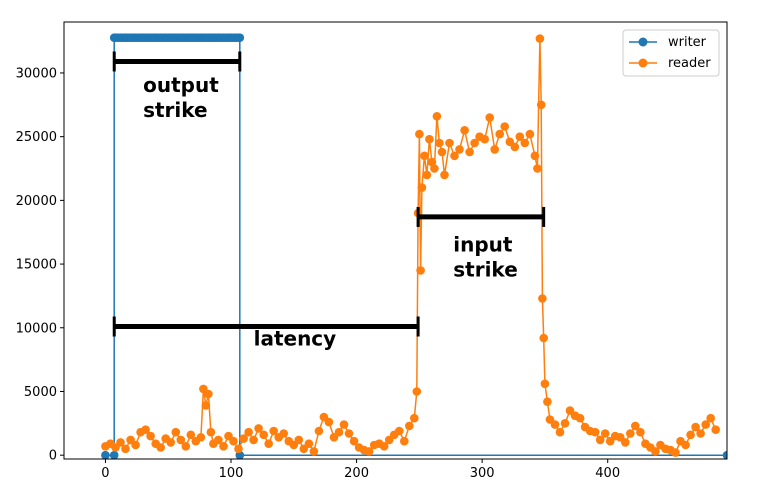  What do you see at coordinates (356, 473) in the screenshot?
I see `x-tick-label: 200` at bounding box center [356, 473].